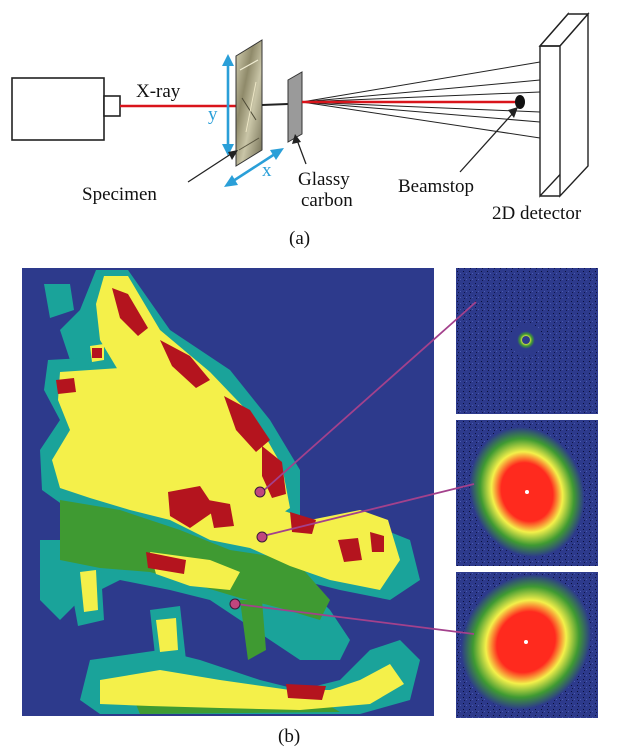  Describe the element at coordinates (228, 105) in the screenshot. I see `y-axis-arrow-icon` at that location.